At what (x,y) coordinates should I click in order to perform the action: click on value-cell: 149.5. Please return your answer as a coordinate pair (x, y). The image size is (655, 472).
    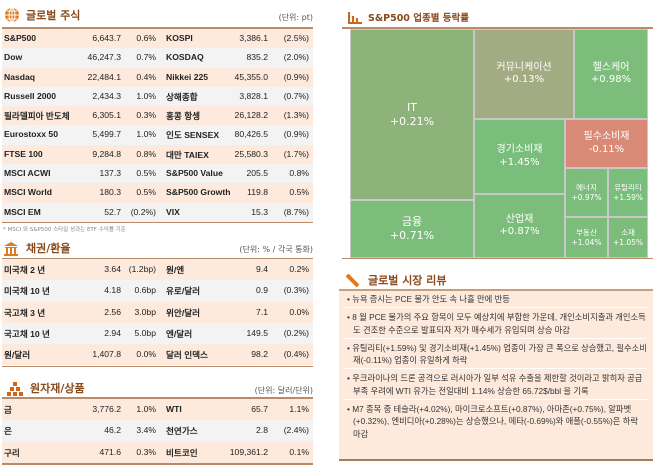
    Looking at the image, I should click on (257, 332).